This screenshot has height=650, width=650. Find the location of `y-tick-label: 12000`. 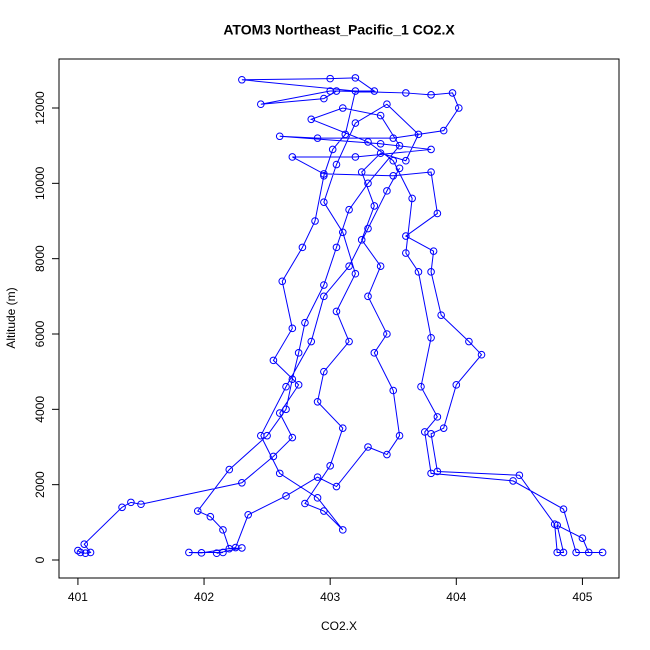

y-tick-label: 12000 is located at coordinates (40, 108).